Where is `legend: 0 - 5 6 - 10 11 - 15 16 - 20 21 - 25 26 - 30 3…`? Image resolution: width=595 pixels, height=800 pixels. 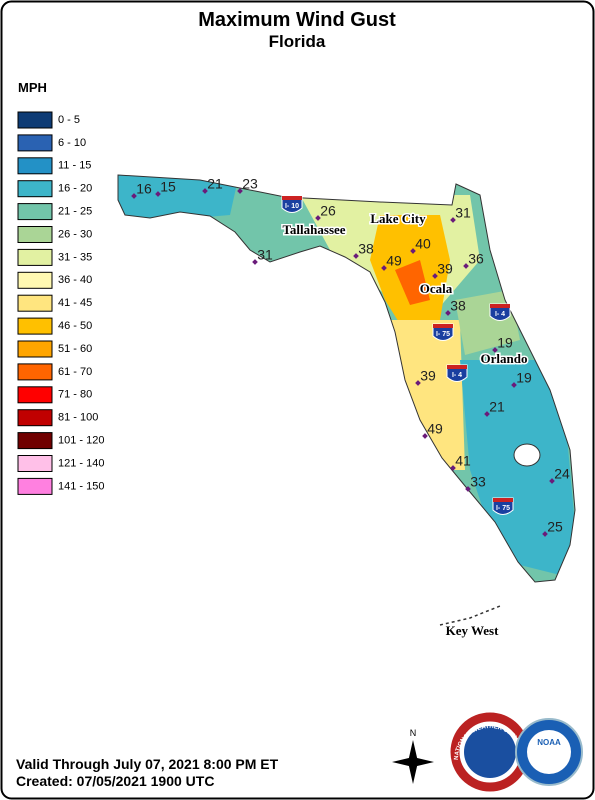
legend: 0 - 5 6 - 10 11 - 15 16 - 20 21 - 25 26 - 30 3… is located at coordinates (60, 303).